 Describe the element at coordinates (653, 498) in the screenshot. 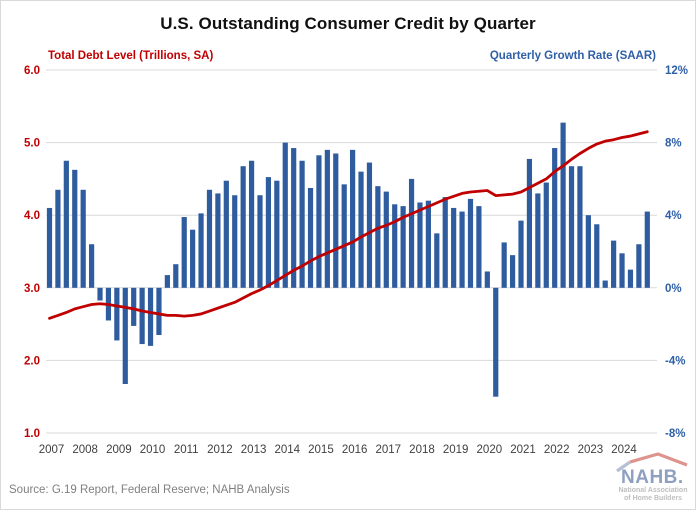

I see `logo-subtitle-2: of Home Builders` at that location.